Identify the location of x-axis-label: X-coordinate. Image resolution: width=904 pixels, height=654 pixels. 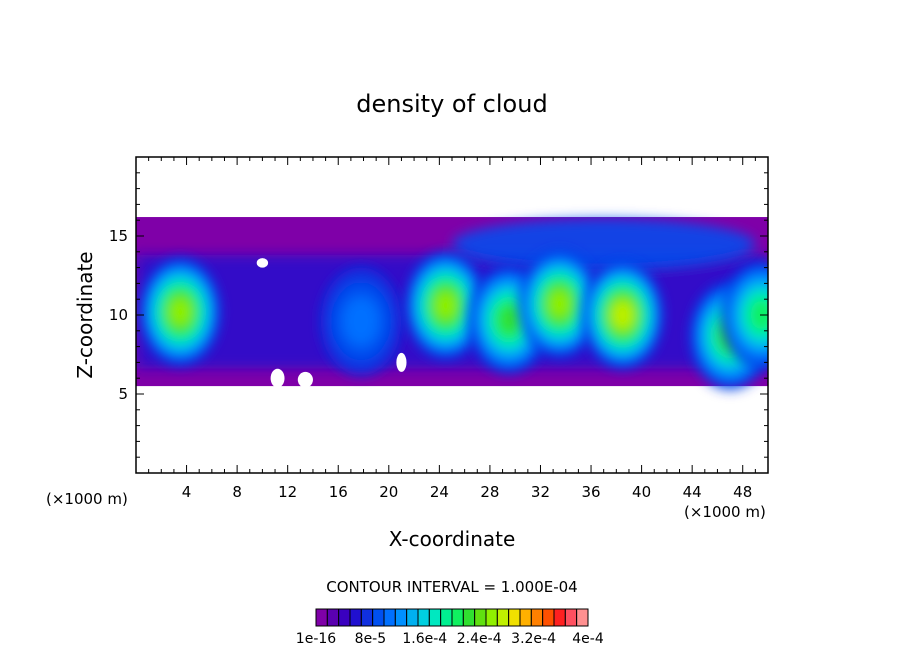
(452, 539).